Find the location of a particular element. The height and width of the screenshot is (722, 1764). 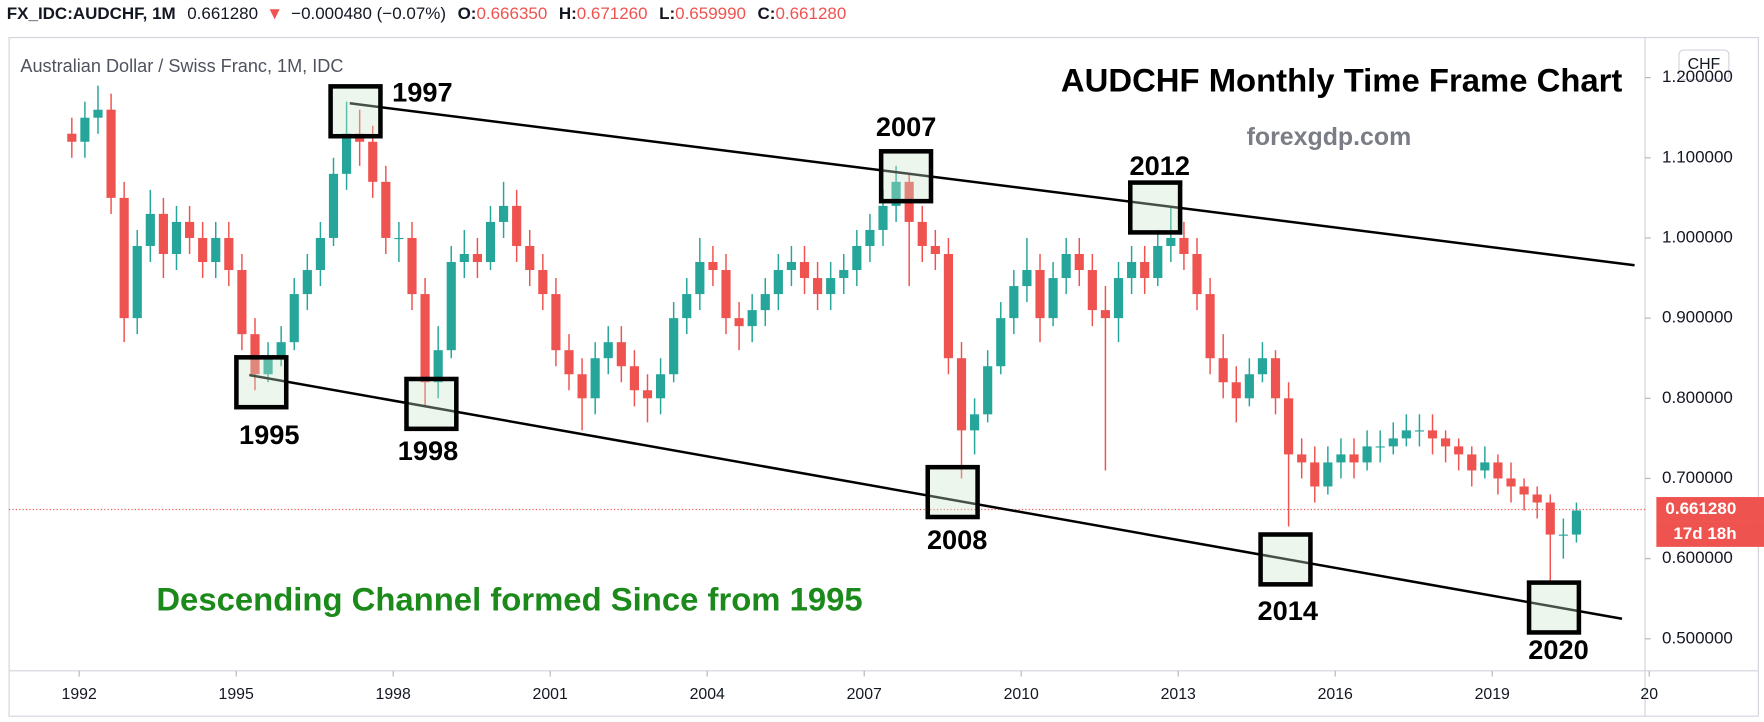

x-tick-label: 2019 is located at coordinates (1492, 694).